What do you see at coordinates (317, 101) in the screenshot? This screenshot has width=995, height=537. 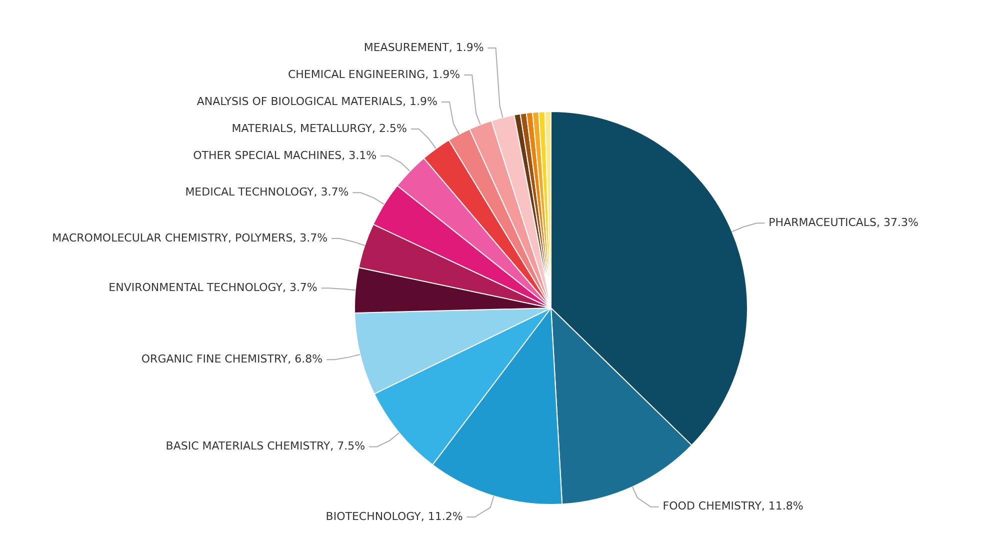 I see `slice-label: ANALYSIS OF BIOLOGICAL MATERIALS, 1.9%` at bounding box center [317, 101].